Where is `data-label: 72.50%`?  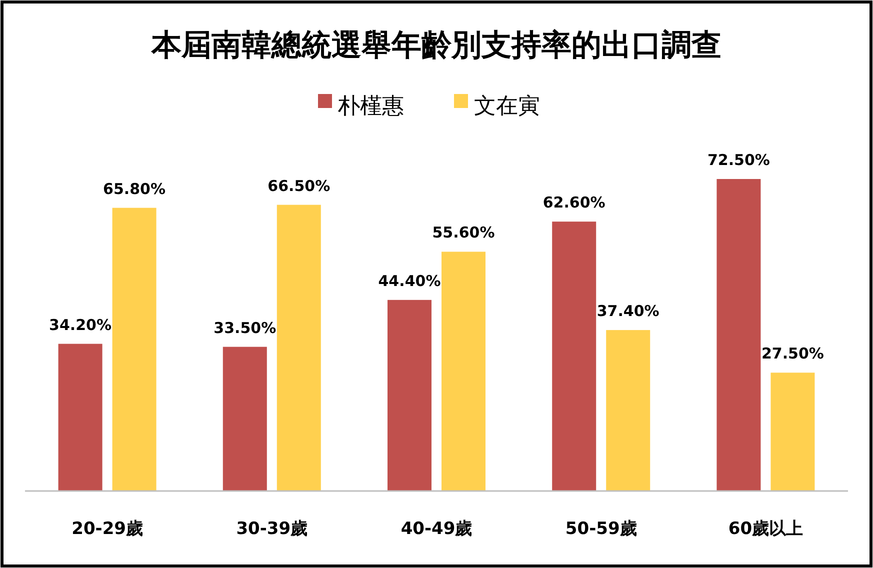 data-label: 72.50% is located at coordinates (738, 160).